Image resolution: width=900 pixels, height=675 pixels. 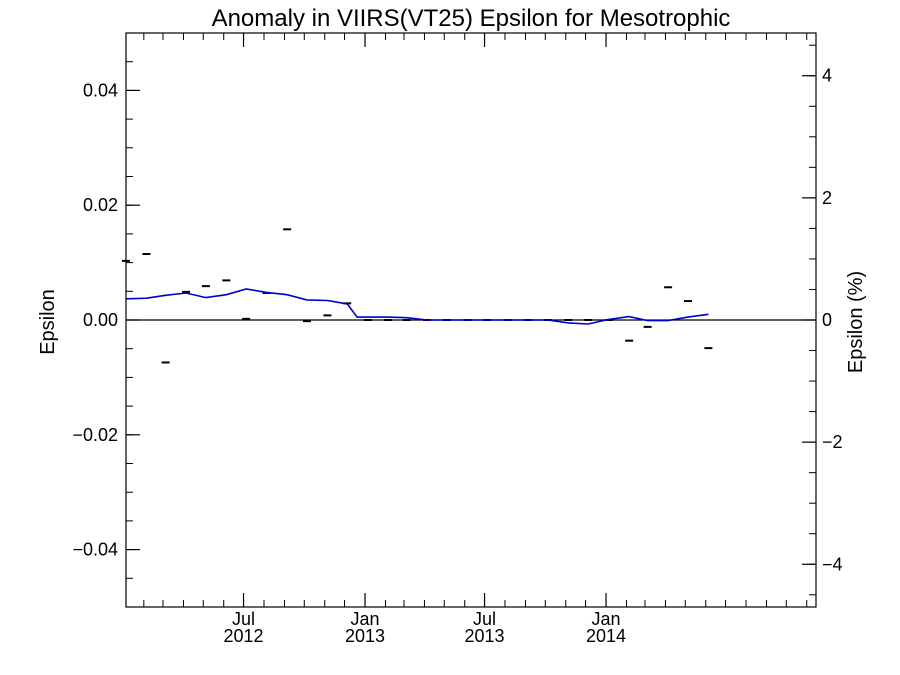 I want to click on y-tick-label-left: −0.02, so click(x=95, y=435).